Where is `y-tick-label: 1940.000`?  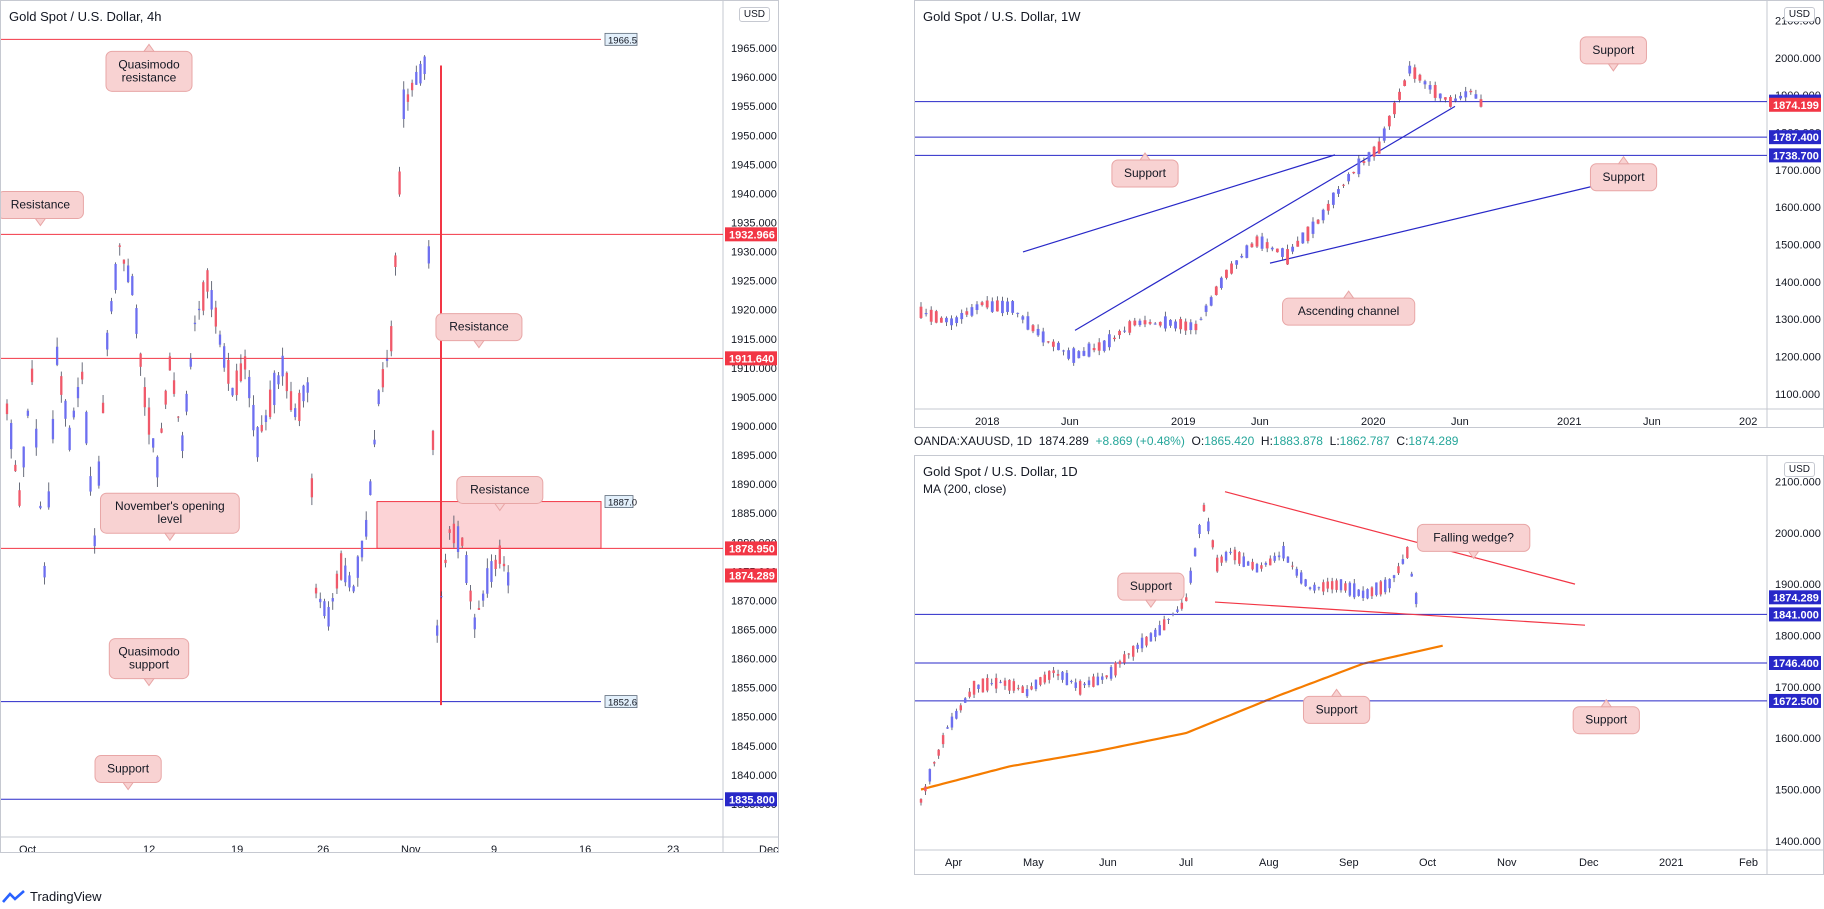
y-tick-label: 1940.000 is located at coordinates (754, 194).